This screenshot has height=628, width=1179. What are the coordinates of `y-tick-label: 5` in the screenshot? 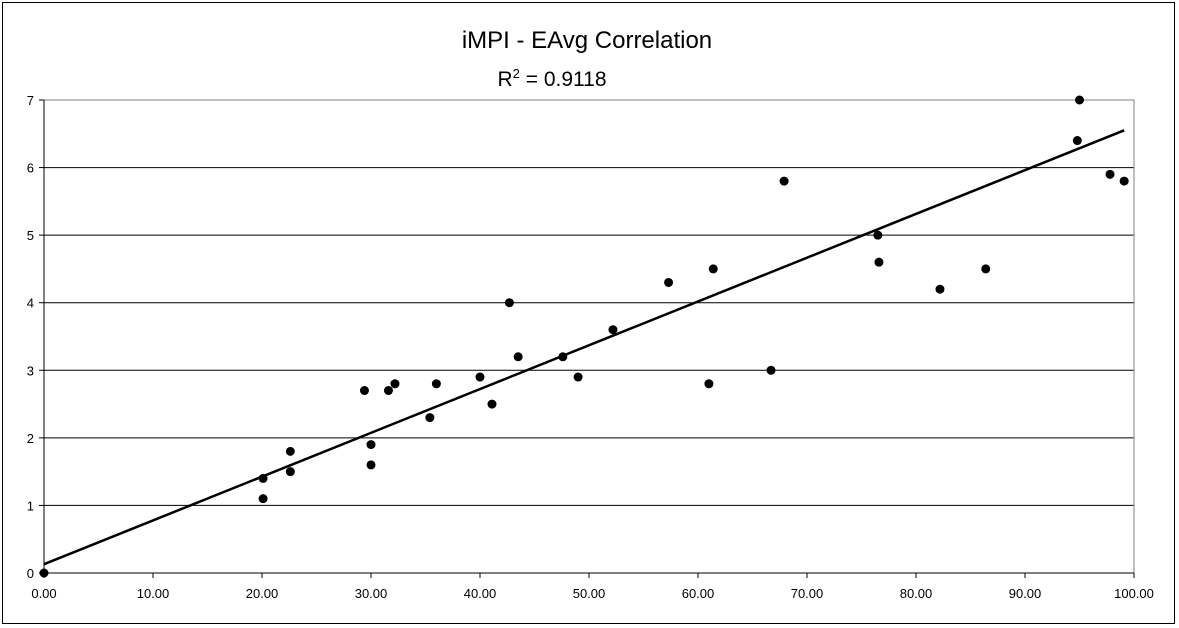 It's located at (30, 235).